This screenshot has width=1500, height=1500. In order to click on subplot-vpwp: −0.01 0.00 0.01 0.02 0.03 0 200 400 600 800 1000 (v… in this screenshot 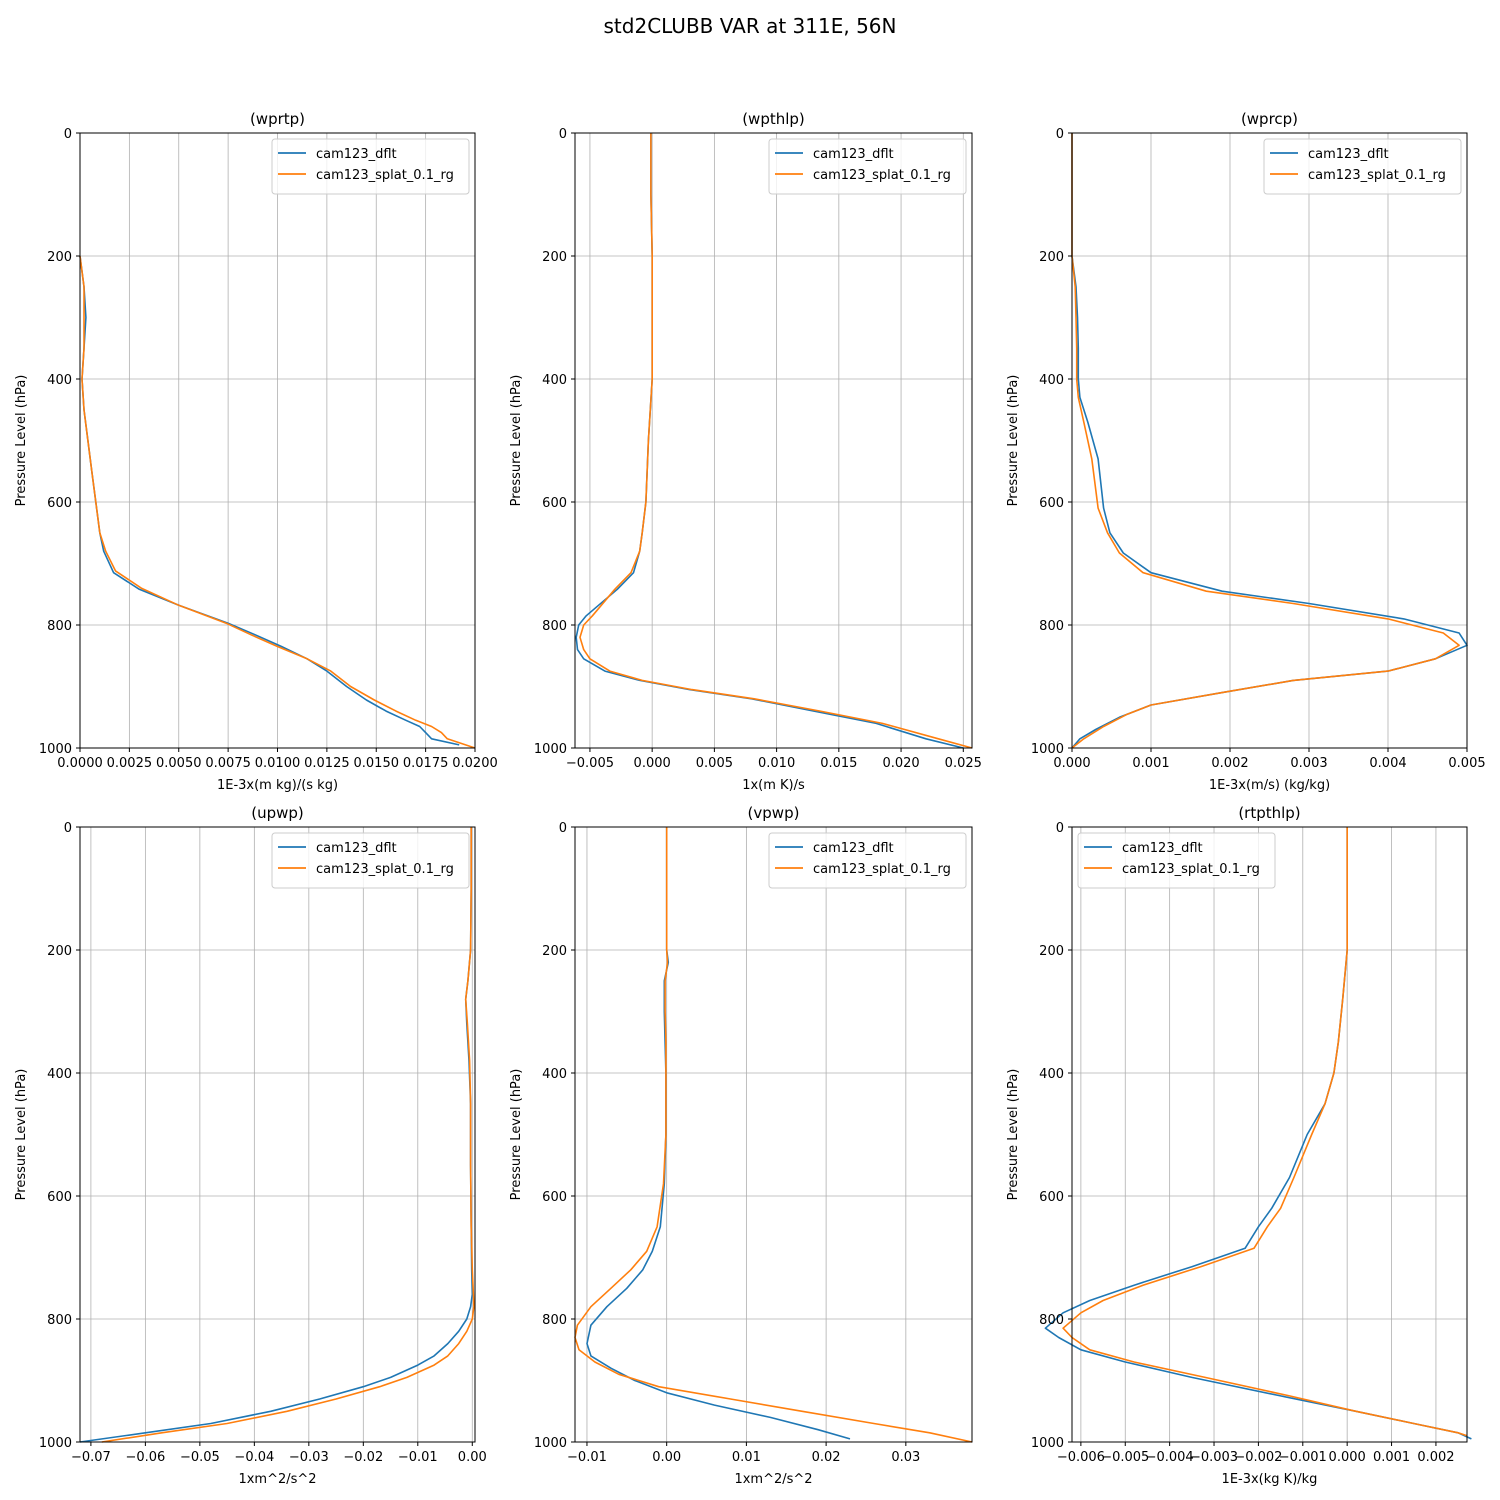, I will do `click(741, 1145)`.